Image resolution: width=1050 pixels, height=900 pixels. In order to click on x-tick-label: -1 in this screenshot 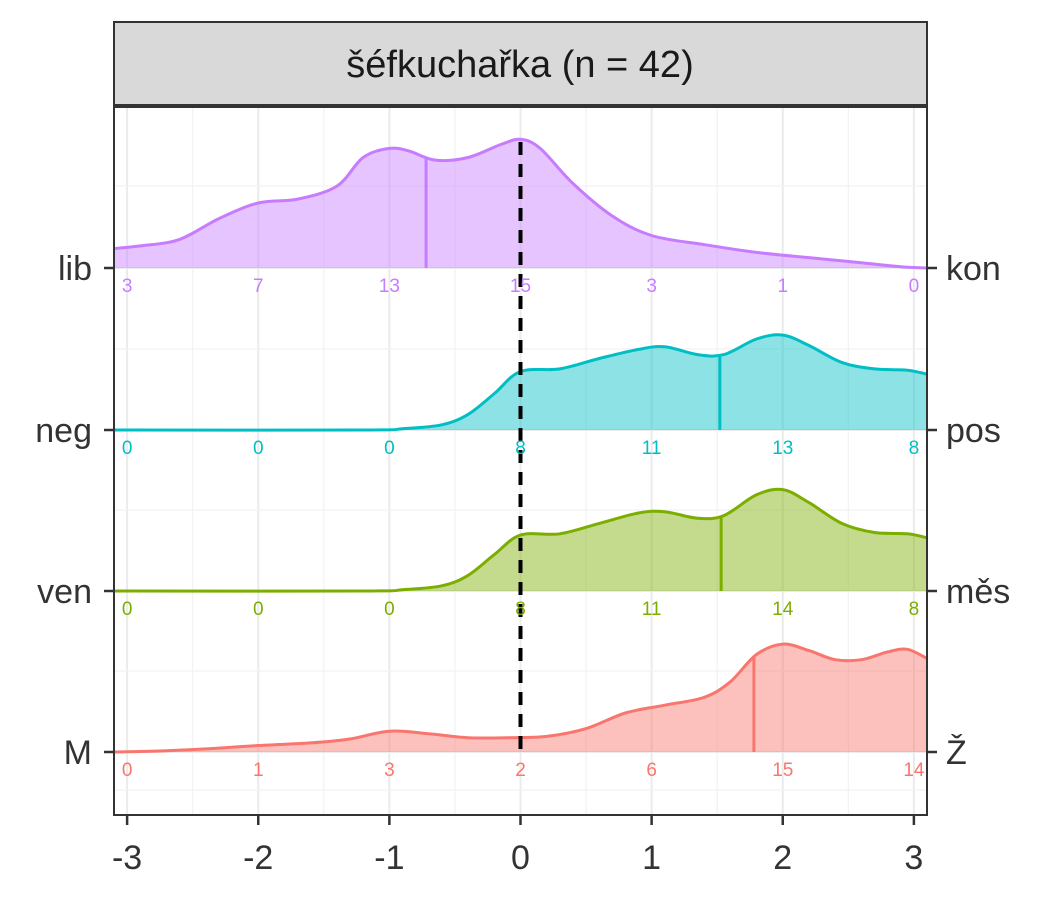, I will do `click(389, 858)`.